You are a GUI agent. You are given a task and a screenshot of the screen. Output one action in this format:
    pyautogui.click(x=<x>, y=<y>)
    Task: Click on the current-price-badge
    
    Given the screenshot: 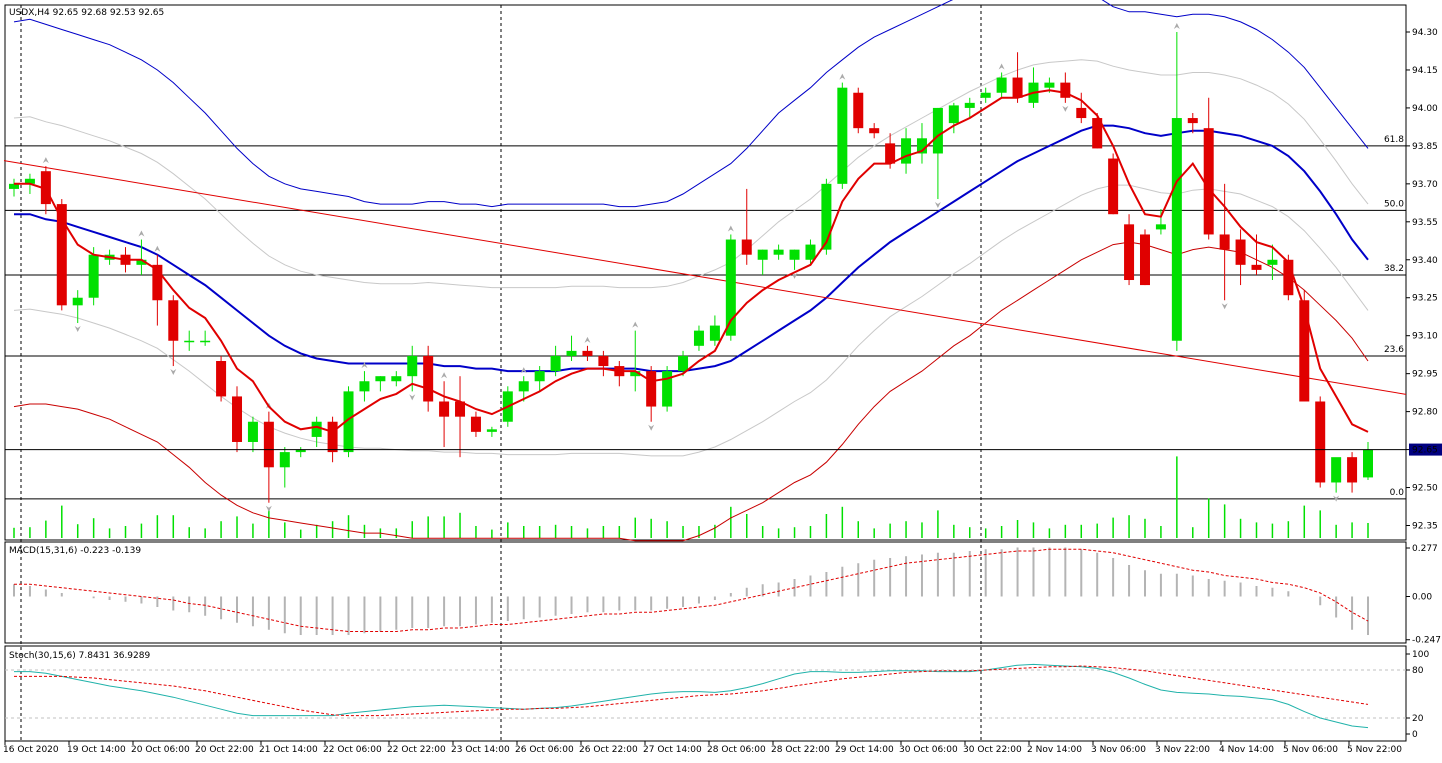 What is the action you would take?
    pyautogui.click(x=1425, y=449)
    